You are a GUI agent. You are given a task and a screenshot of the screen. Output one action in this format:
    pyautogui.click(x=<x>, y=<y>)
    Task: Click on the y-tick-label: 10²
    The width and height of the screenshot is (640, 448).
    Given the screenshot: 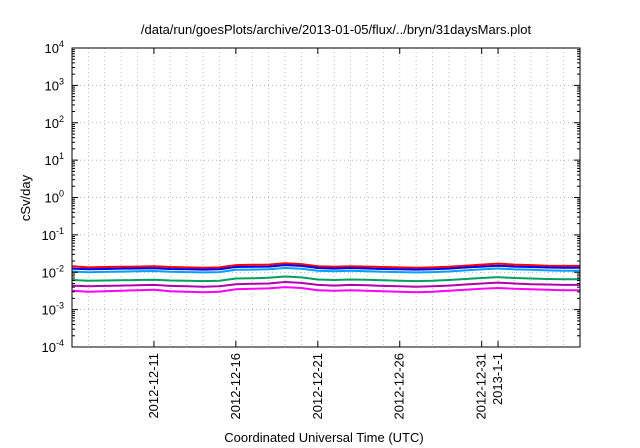 What is the action you would take?
    pyautogui.click(x=54, y=122)
    